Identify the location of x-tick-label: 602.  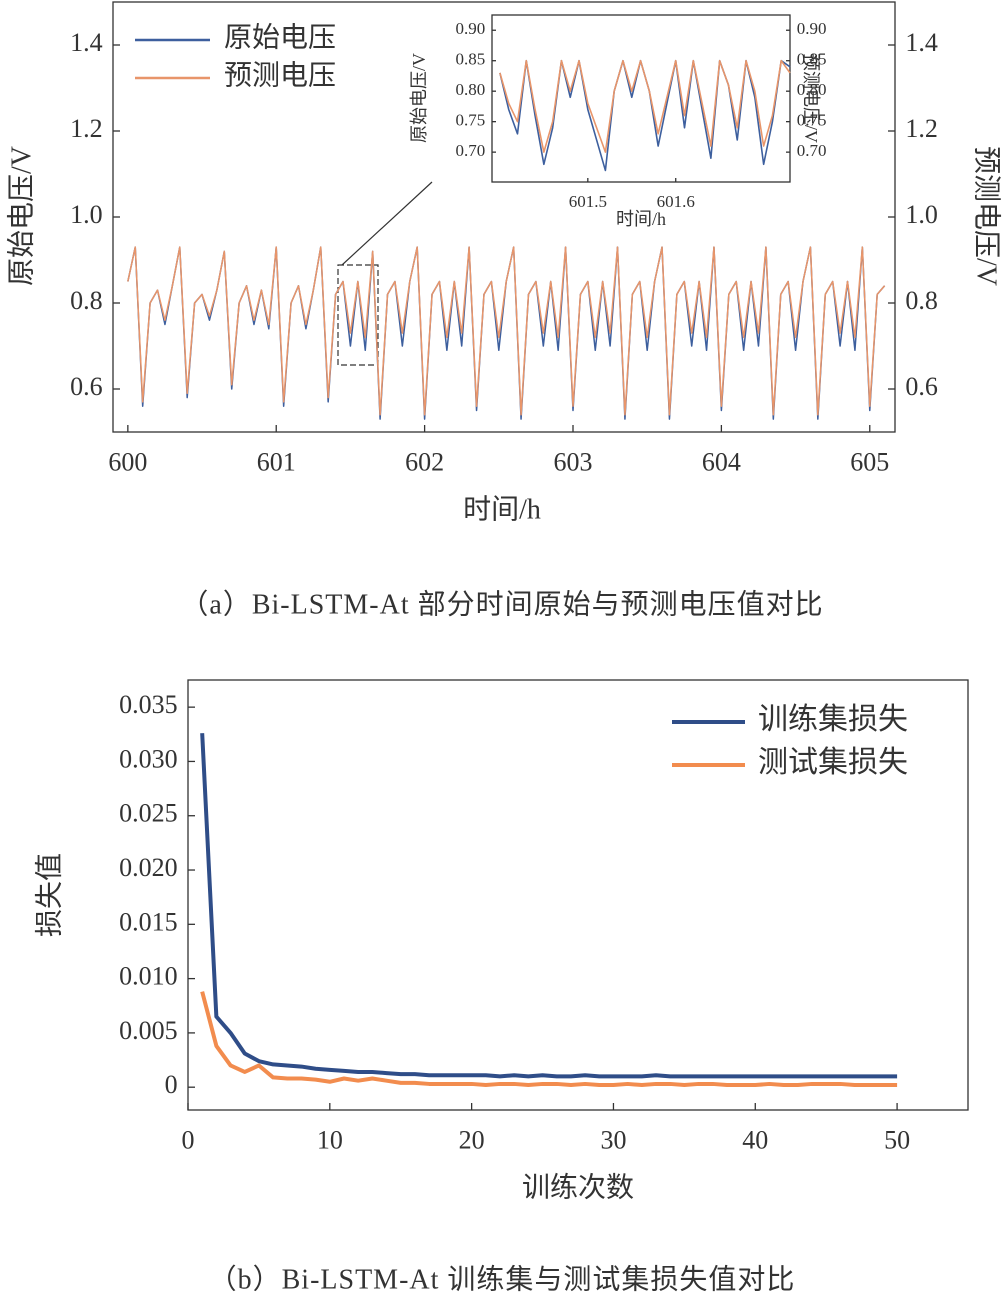
(424, 461).